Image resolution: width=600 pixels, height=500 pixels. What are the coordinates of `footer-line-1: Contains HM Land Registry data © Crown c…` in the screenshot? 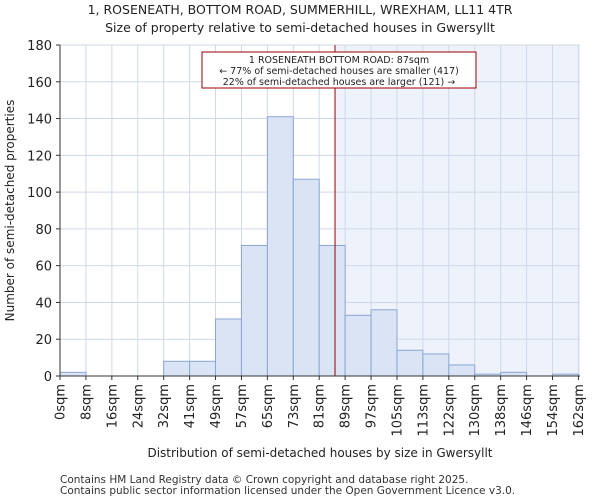 It's located at (264, 480).